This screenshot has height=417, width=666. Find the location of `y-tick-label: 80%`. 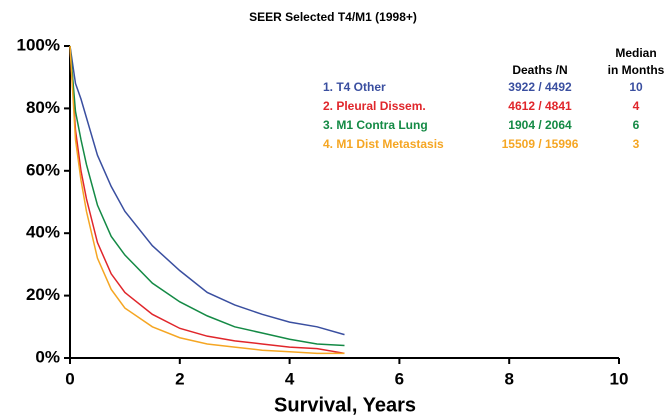

y-tick-label: 80% is located at coordinates (43, 107).